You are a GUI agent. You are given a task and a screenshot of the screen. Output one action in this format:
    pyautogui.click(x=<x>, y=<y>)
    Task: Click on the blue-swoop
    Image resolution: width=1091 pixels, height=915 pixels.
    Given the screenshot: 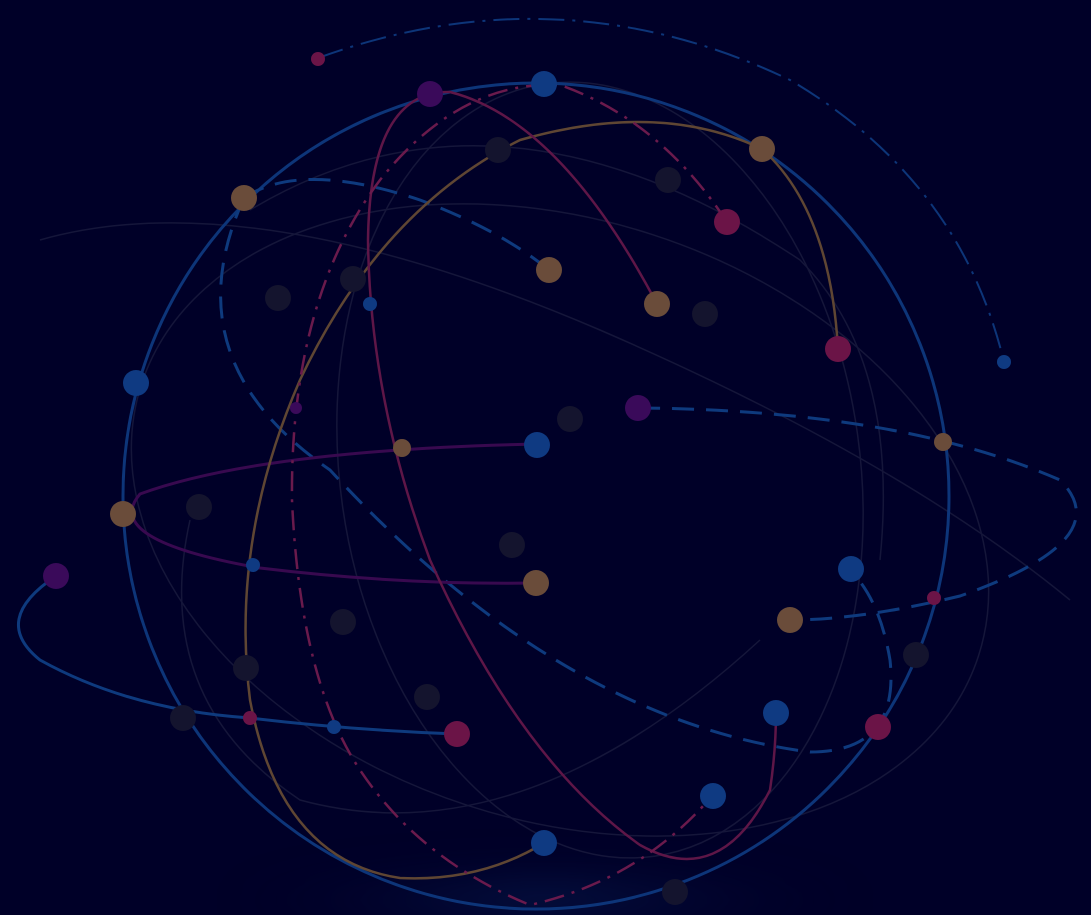 What is the action you would take?
    pyautogui.click(x=237, y=655)
    